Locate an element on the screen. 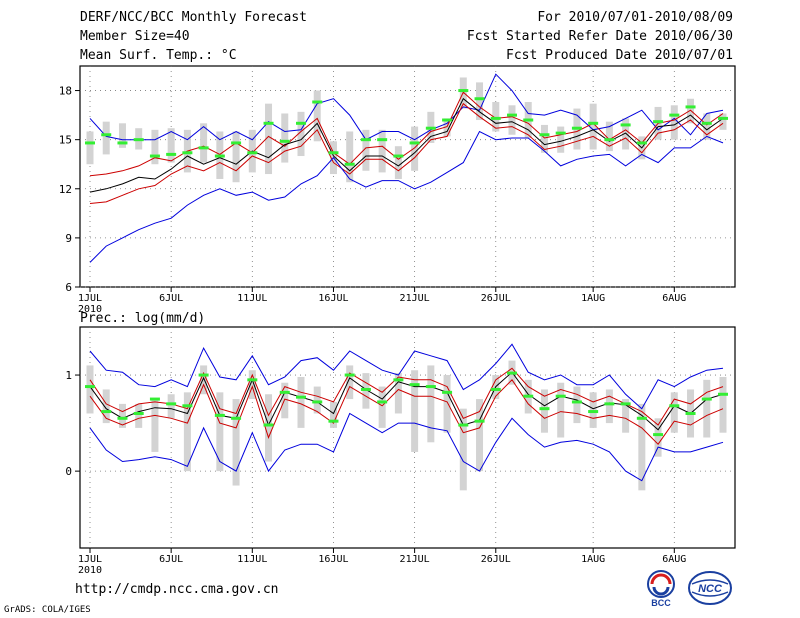 Image resolution: width=800 pixels, height=618 pixels. started-refer-date-label: Fcst Started Refer Date 2010/06/30 is located at coordinates (599, 36).